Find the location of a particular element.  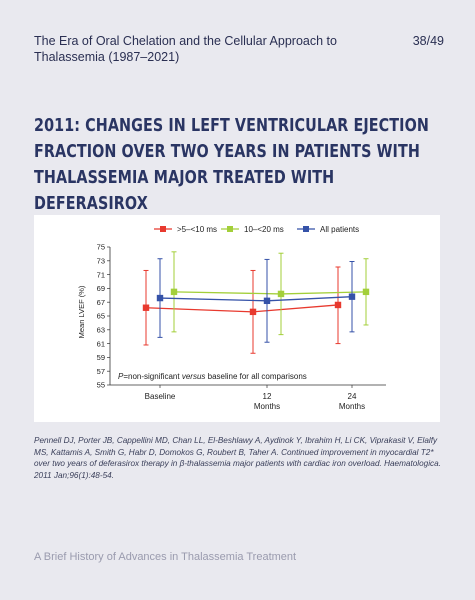

legend-label: >5–<10 ms is located at coordinates (197, 229).